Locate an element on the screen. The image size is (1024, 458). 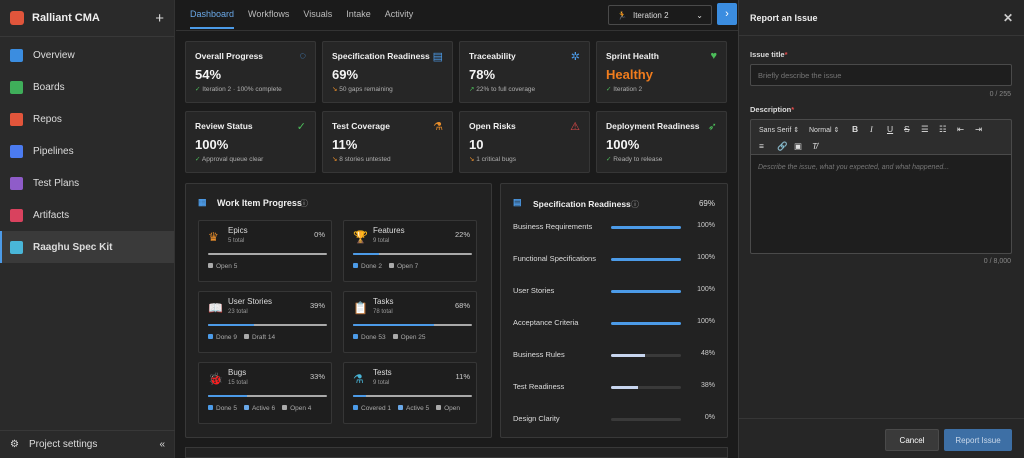
iteration-select: 🏃 Iteration 2 ⌄ is located at coordinates (660, 15).